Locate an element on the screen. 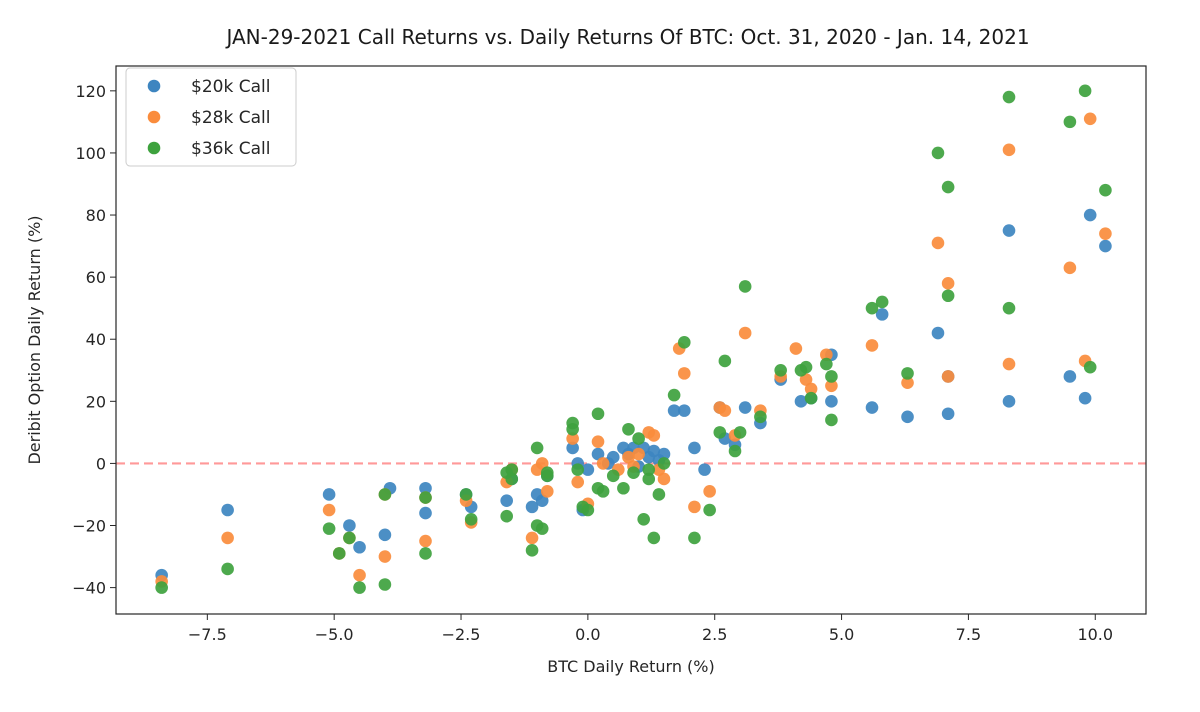  y-tick-label: 40 is located at coordinates (96, 339).